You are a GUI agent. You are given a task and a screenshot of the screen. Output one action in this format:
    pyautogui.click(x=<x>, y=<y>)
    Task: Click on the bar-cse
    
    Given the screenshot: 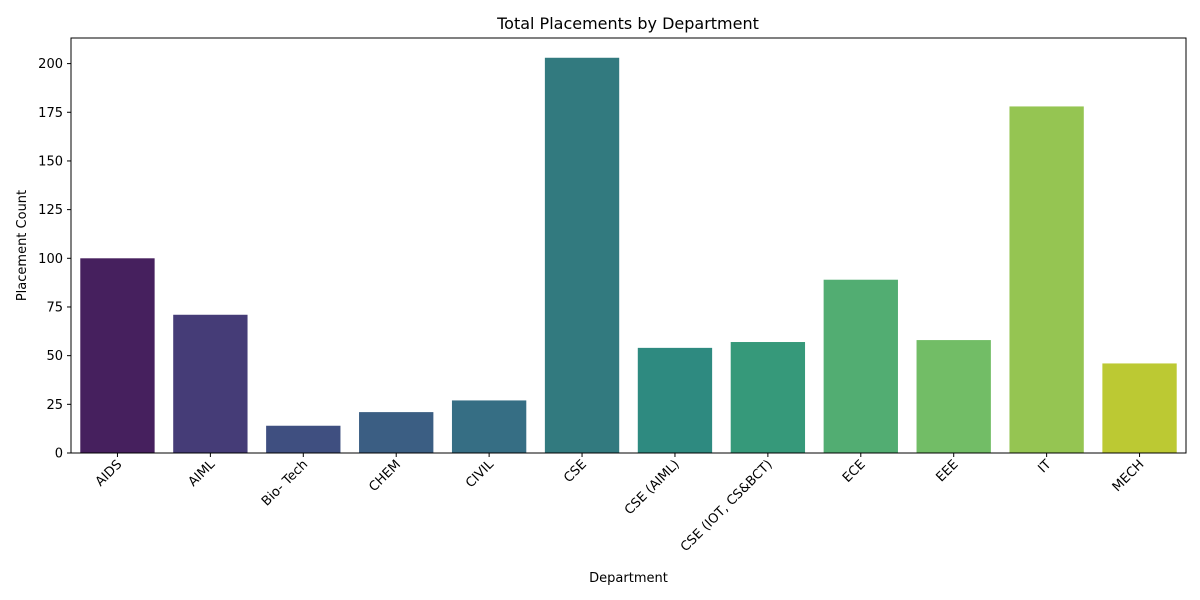 What is the action you would take?
    pyautogui.click(x=582, y=255)
    